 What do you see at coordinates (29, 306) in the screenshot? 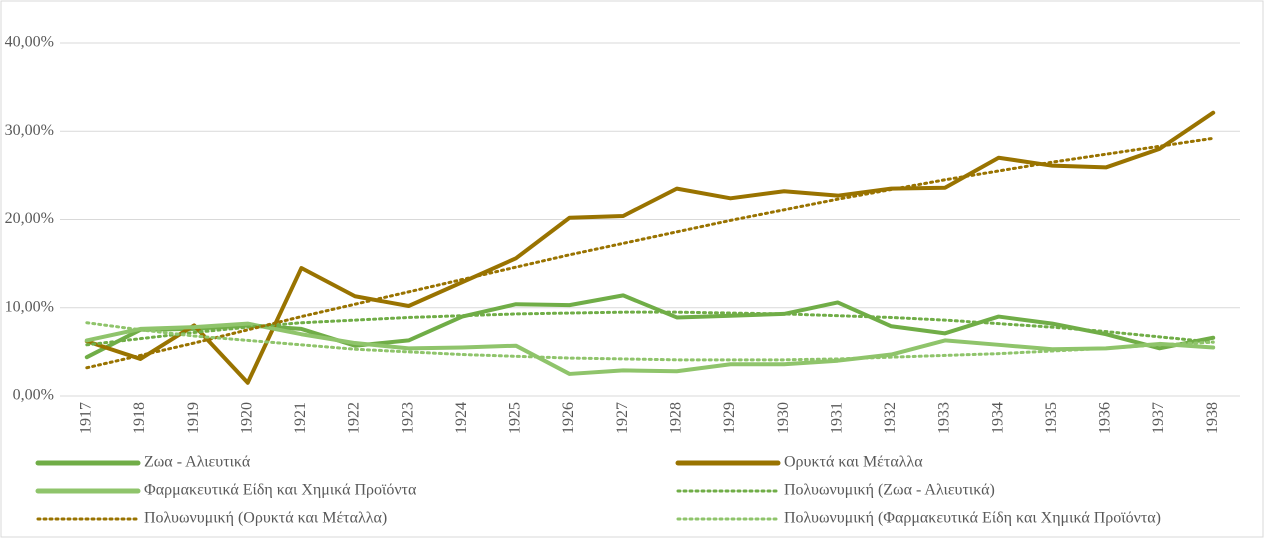
I see `y-tick-label: 10,00%` at bounding box center [29, 306].